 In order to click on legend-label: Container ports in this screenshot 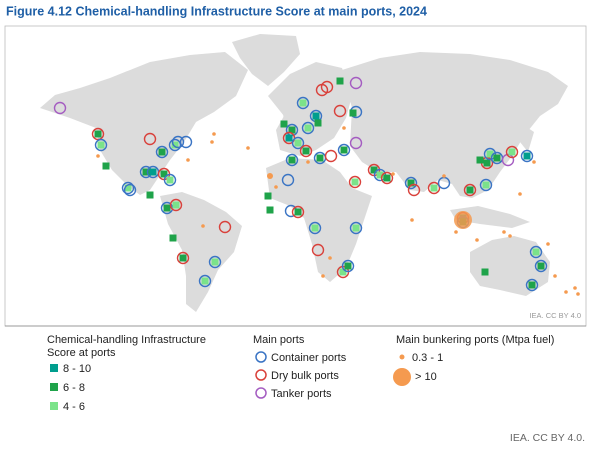, I will do `click(309, 358)`.